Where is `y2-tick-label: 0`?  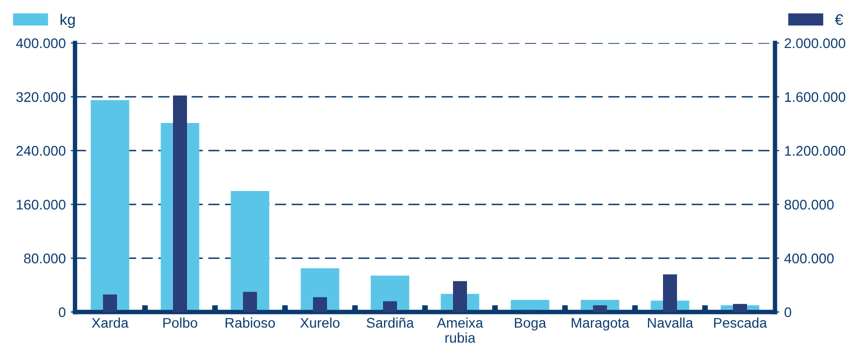 y2-tick-label: 0 is located at coordinates (788, 312).